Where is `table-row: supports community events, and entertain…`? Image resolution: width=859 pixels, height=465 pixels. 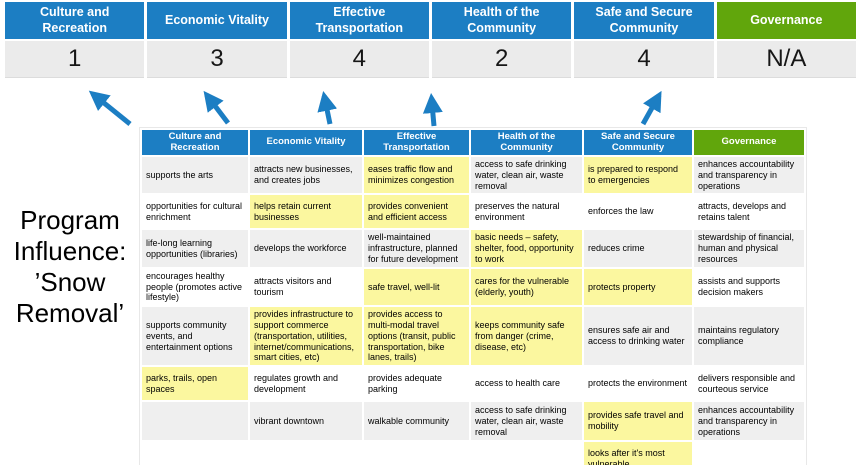 table-row: supports community events, and entertain… is located at coordinates (473, 336).